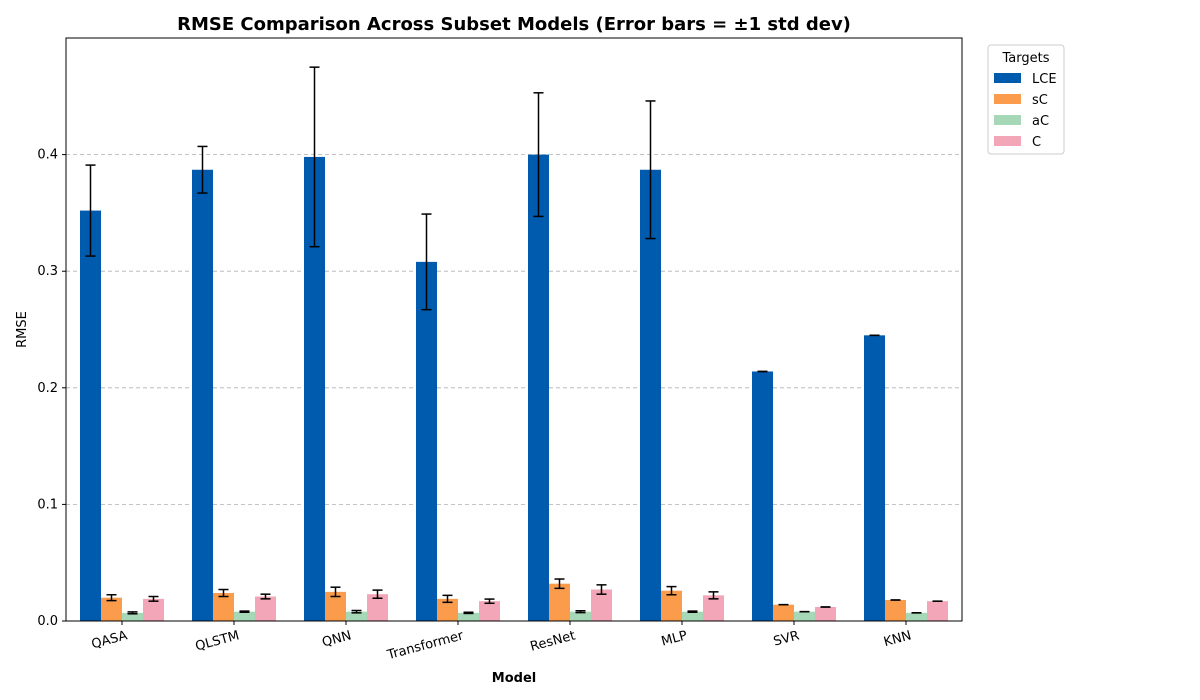  What do you see at coordinates (671, 605) in the screenshot?
I see `bar-sC-MLP` at bounding box center [671, 605].